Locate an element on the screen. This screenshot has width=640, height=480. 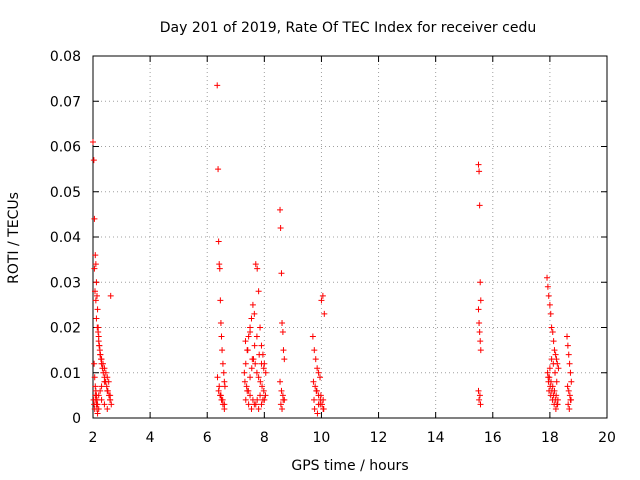
y-tick-label: 0.05 is located at coordinates (65, 193).